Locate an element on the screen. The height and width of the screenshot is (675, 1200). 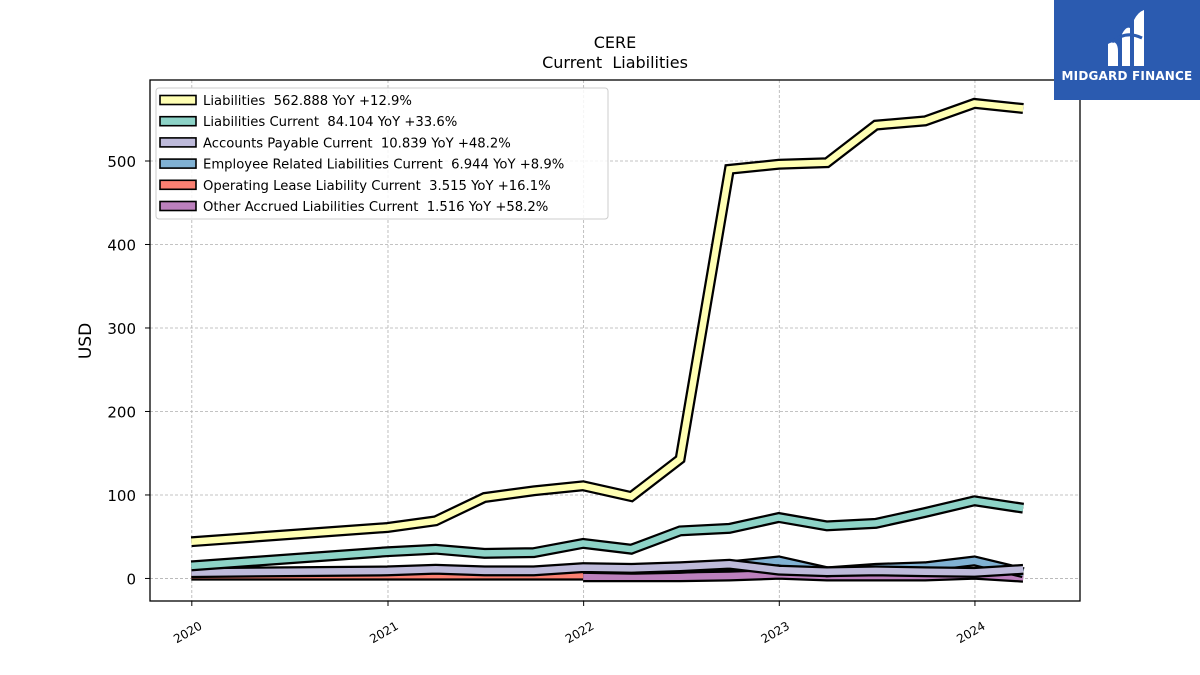
y-tick-label: 200 is located at coordinates (121, 412).